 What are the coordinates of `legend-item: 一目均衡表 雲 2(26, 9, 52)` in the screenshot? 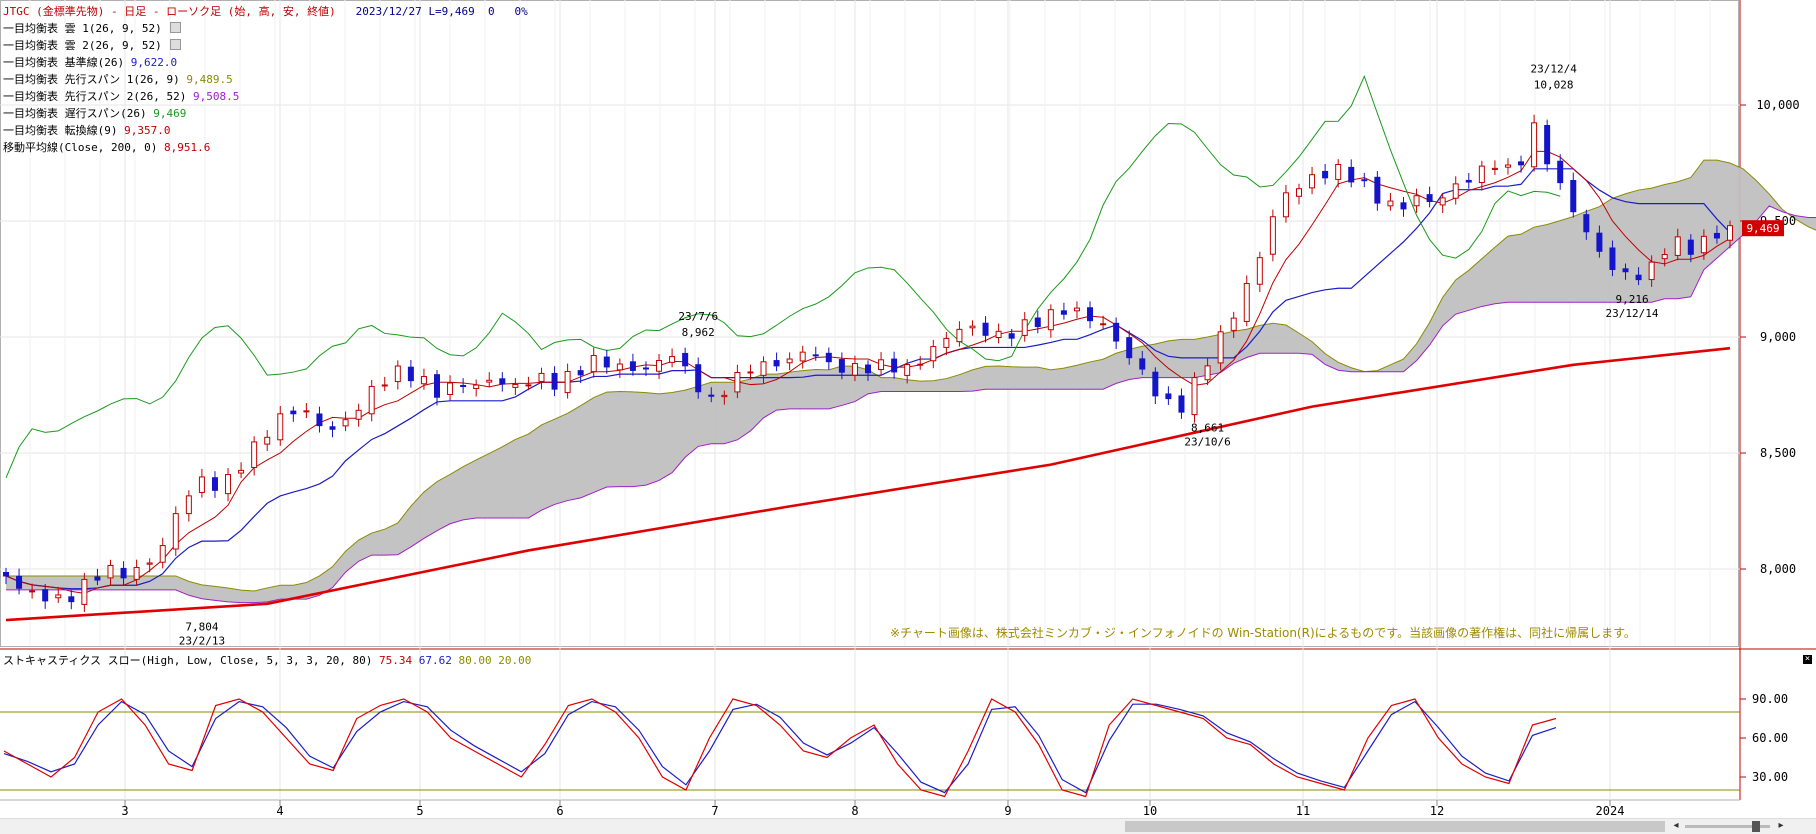 It's located at (265, 45).